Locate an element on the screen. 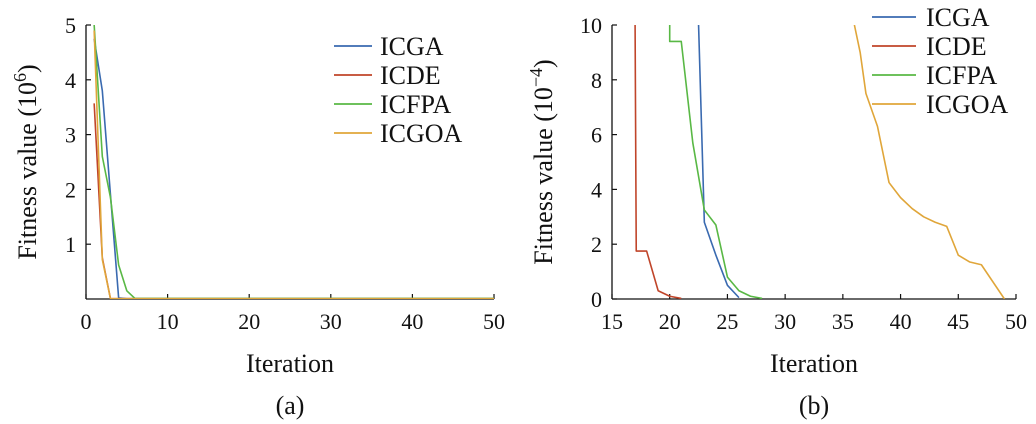 This screenshot has width=1036, height=424. series-line-icfpa is located at coordinates (715, 162).